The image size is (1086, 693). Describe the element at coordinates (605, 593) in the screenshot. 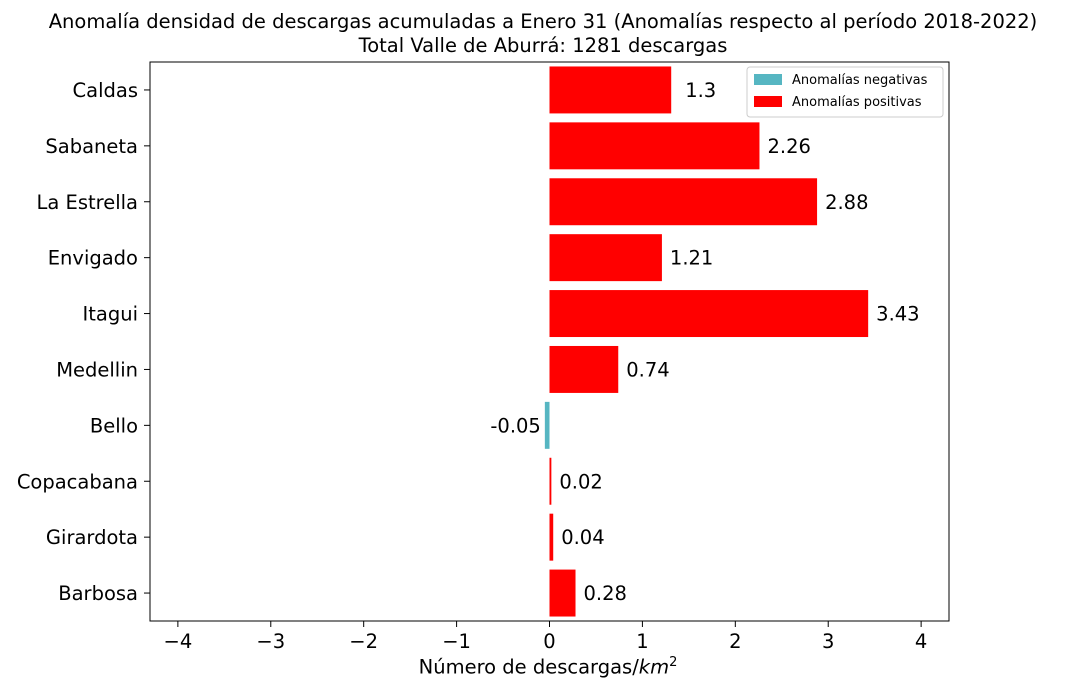

I see `value-label: 0.28` at that location.